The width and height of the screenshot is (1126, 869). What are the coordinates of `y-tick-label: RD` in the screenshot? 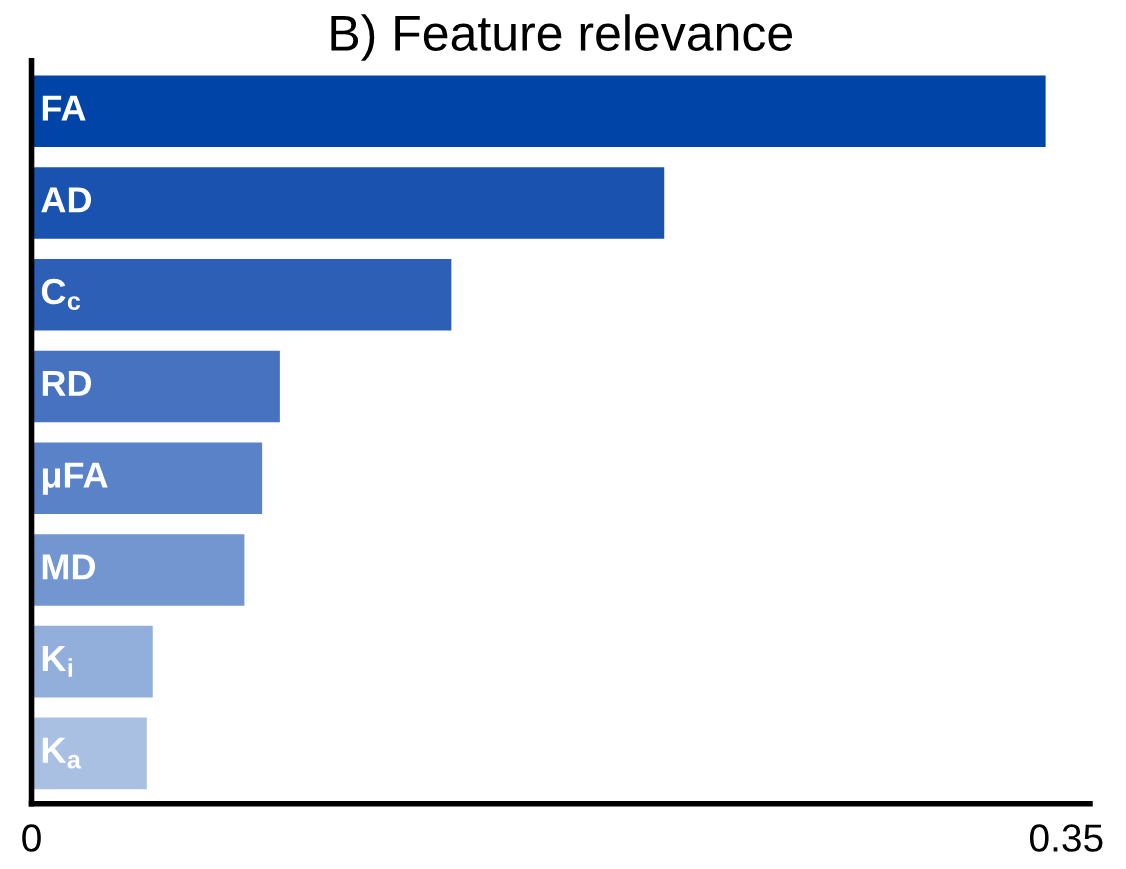 It's located at (67, 383).